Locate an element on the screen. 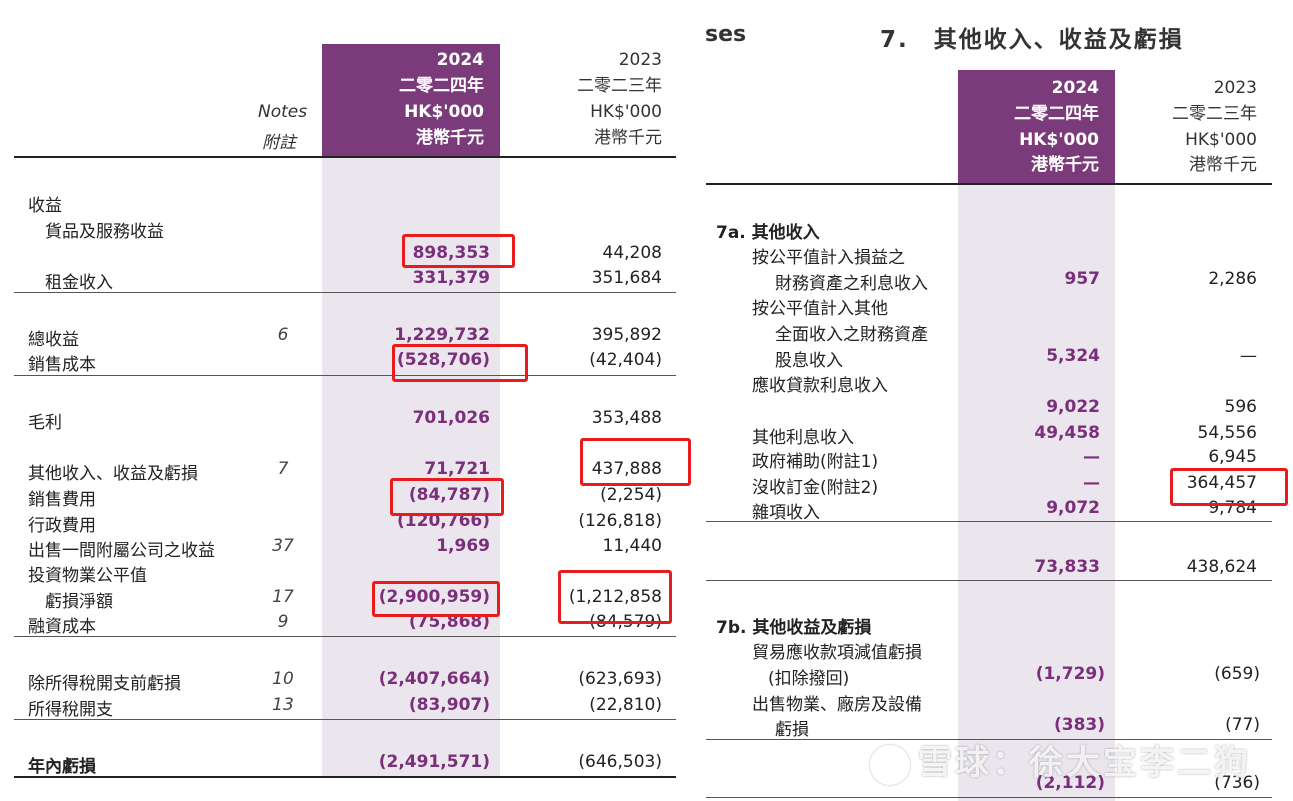 This screenshot has height=801, width=1293. r7b-value-2023-impairment: (659) is located at coordinates (1237, 674).